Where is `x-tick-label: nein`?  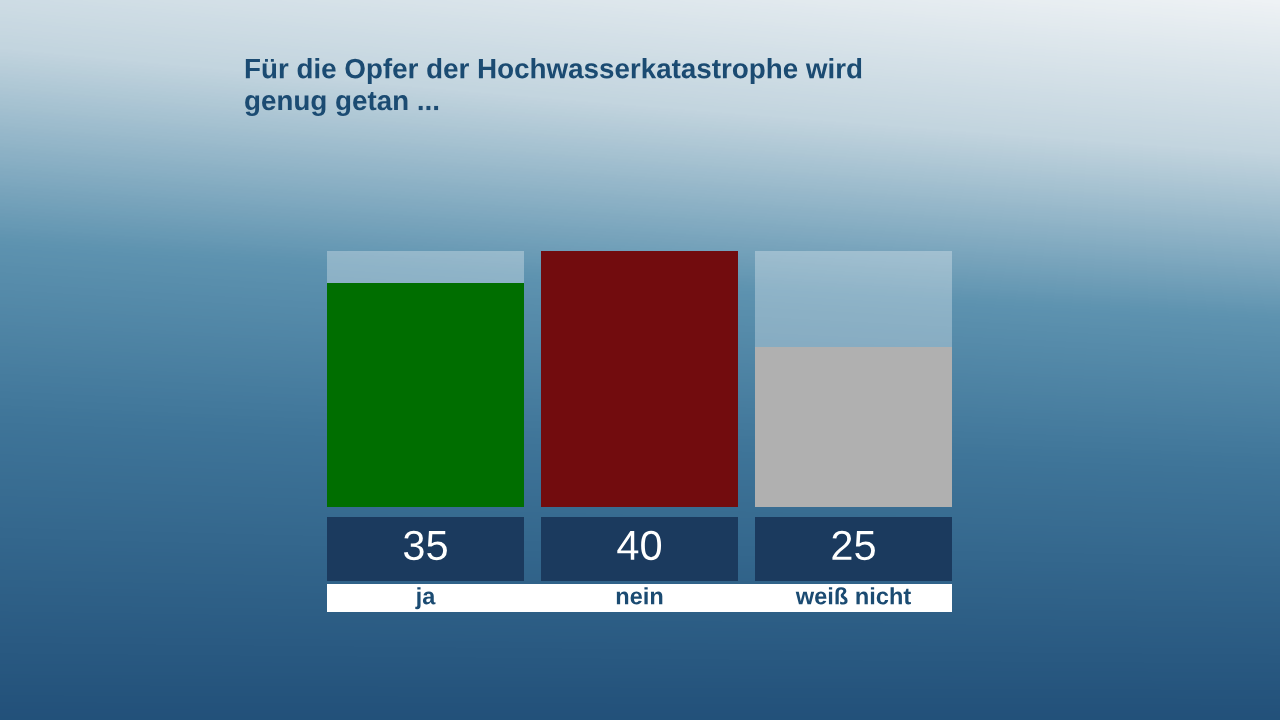 x-tick-label: nein is located at coordinates (639, 596).